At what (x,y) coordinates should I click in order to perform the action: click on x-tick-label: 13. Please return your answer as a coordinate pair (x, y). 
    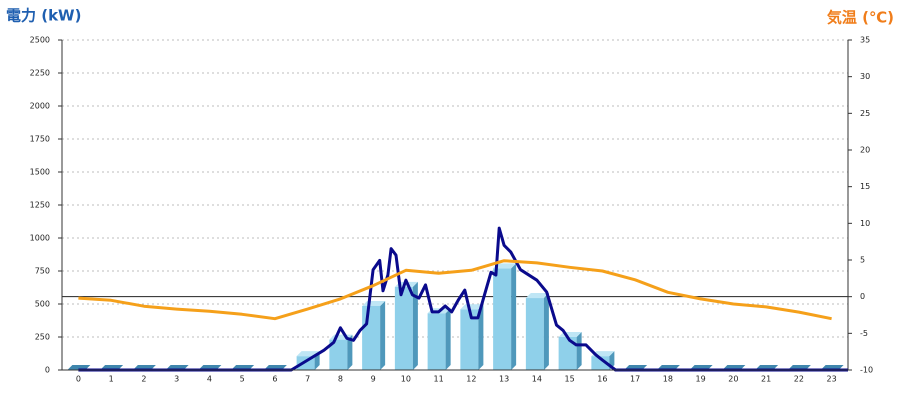
    Looking at the image, I should click on (504, 379).